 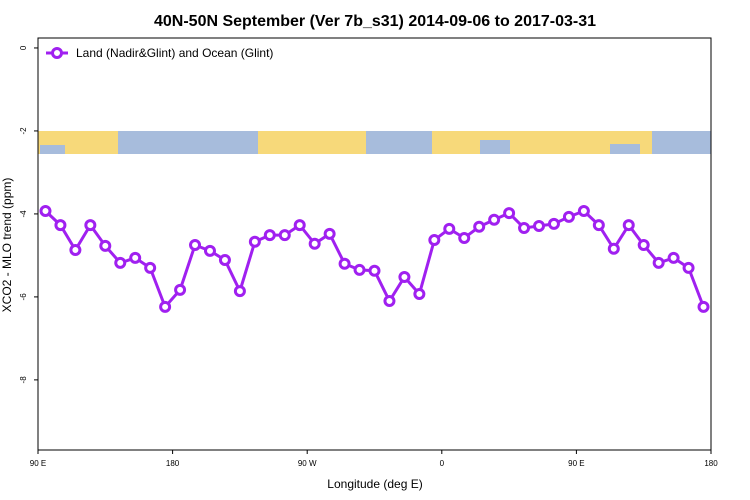 What do you see at coordinates (23, 297) in the screenshot?
I see `y-tick-label: -6` at bounding box center [23, 297].